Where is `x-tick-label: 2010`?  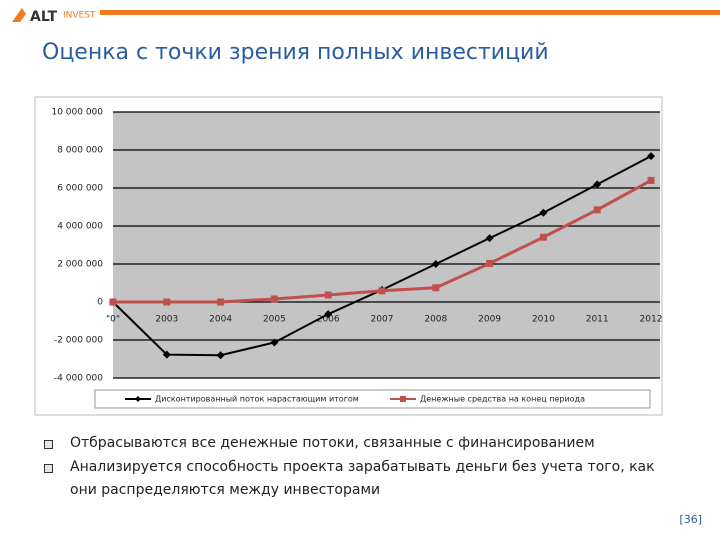
x-tick-label: 2010 is located at coordinates (543, 320).